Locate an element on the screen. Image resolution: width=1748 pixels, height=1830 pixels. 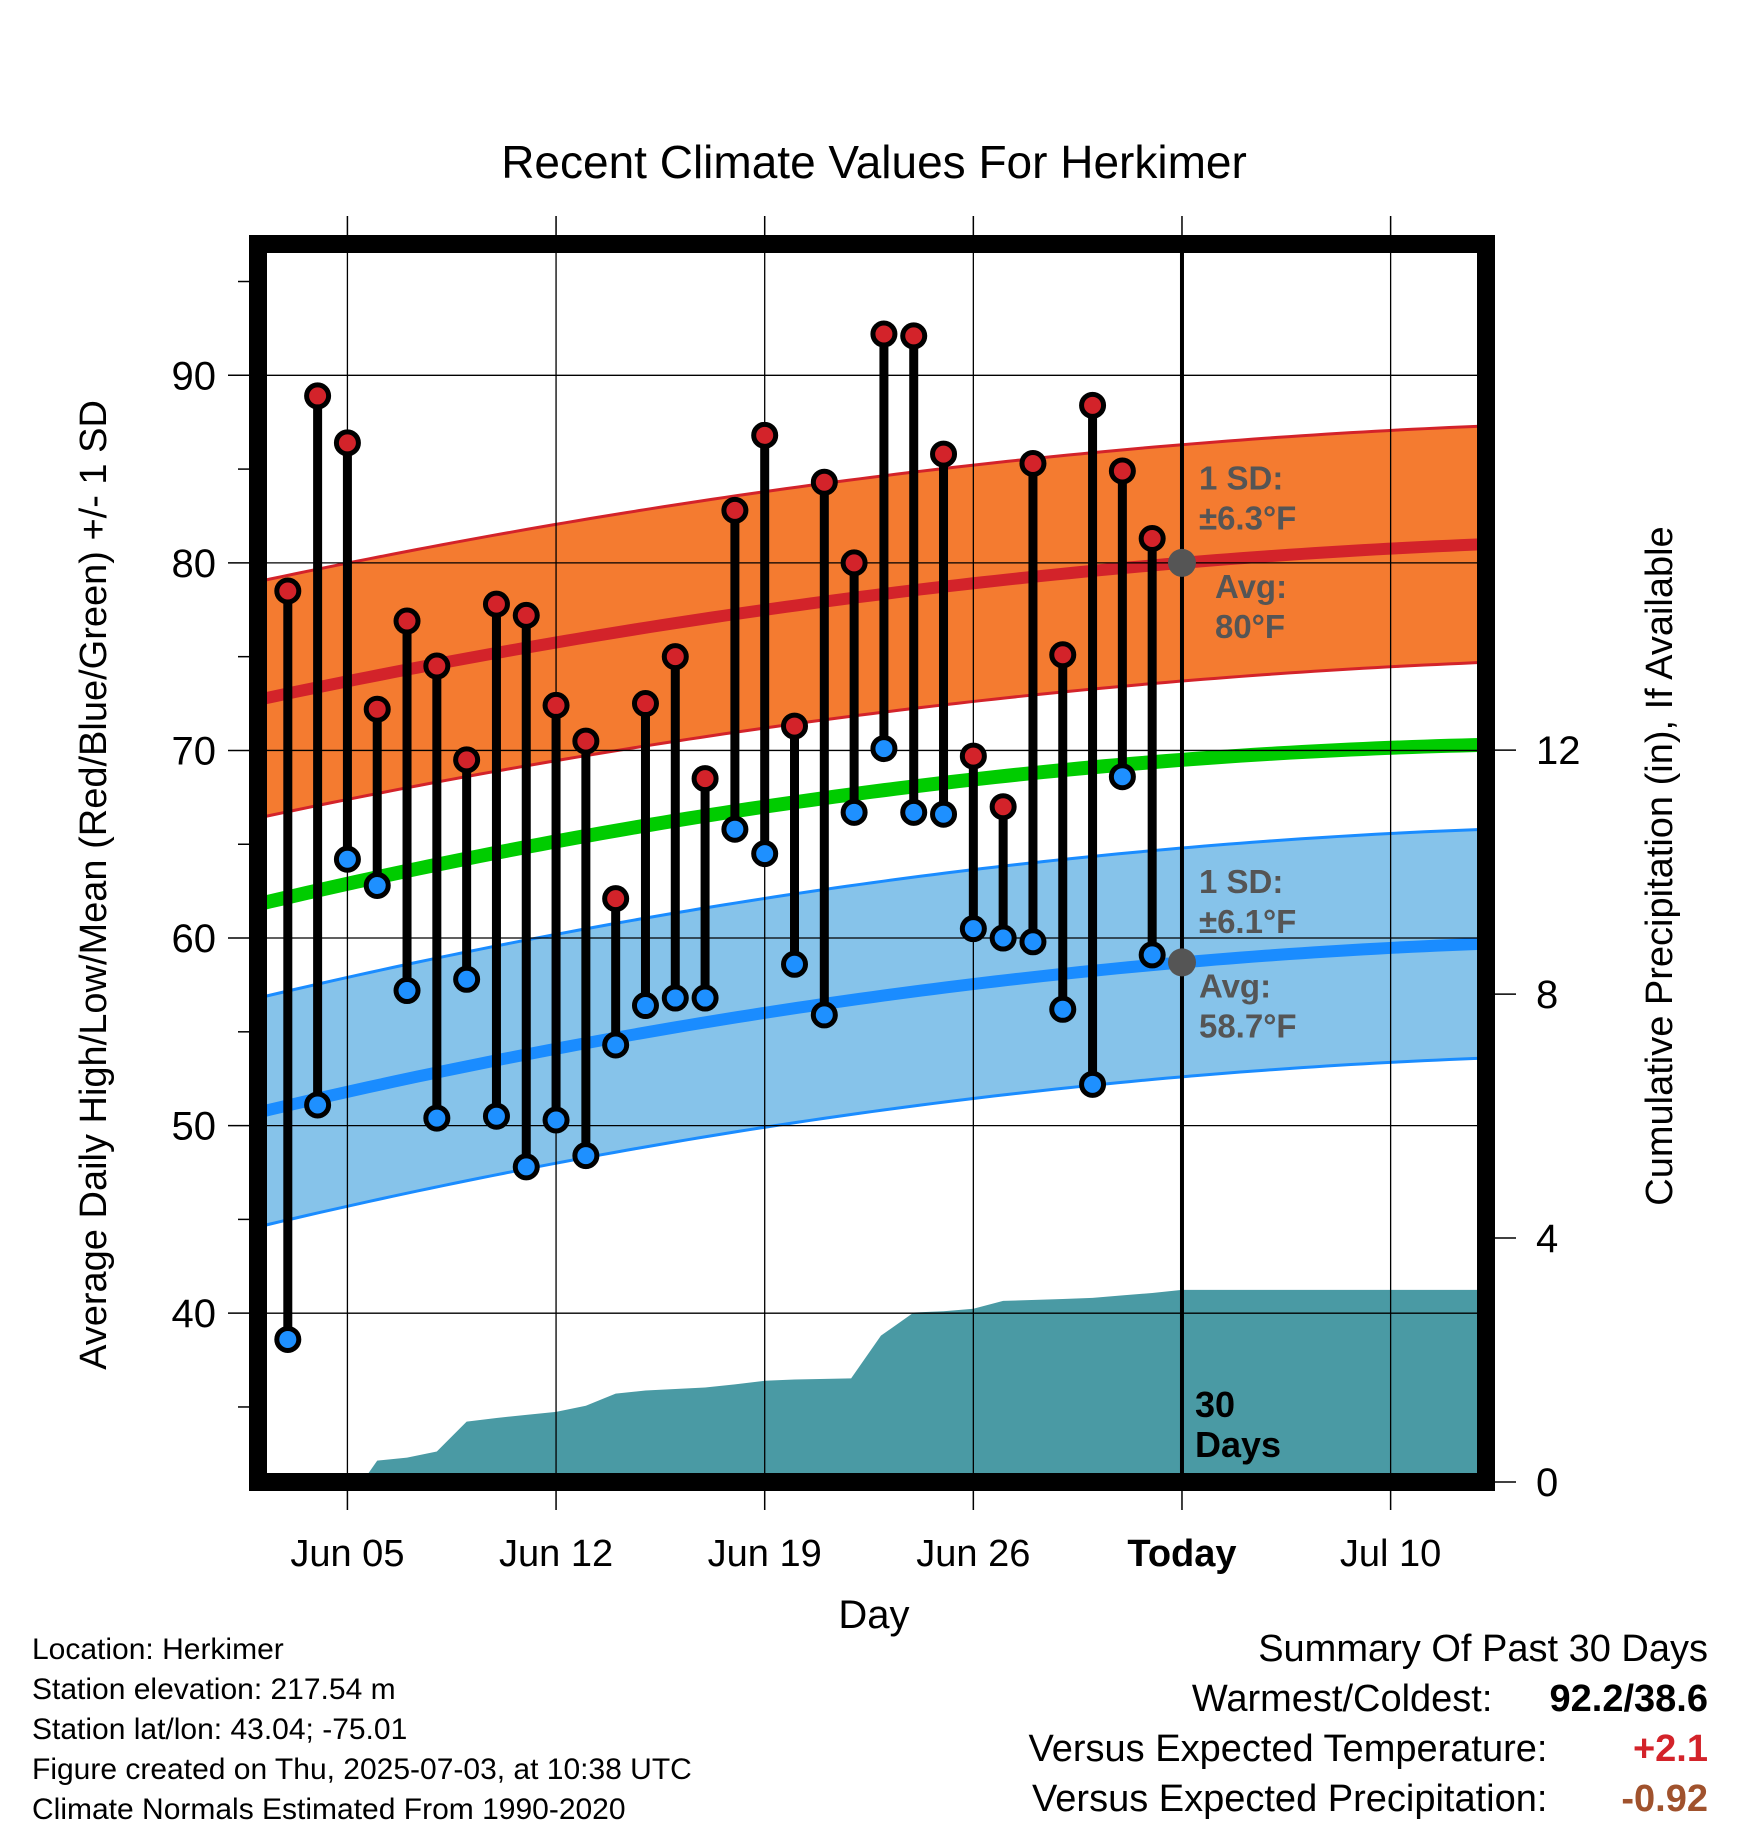
warm-cold-value: 92.2/38.6 is located at coordinates (1628, 1699).